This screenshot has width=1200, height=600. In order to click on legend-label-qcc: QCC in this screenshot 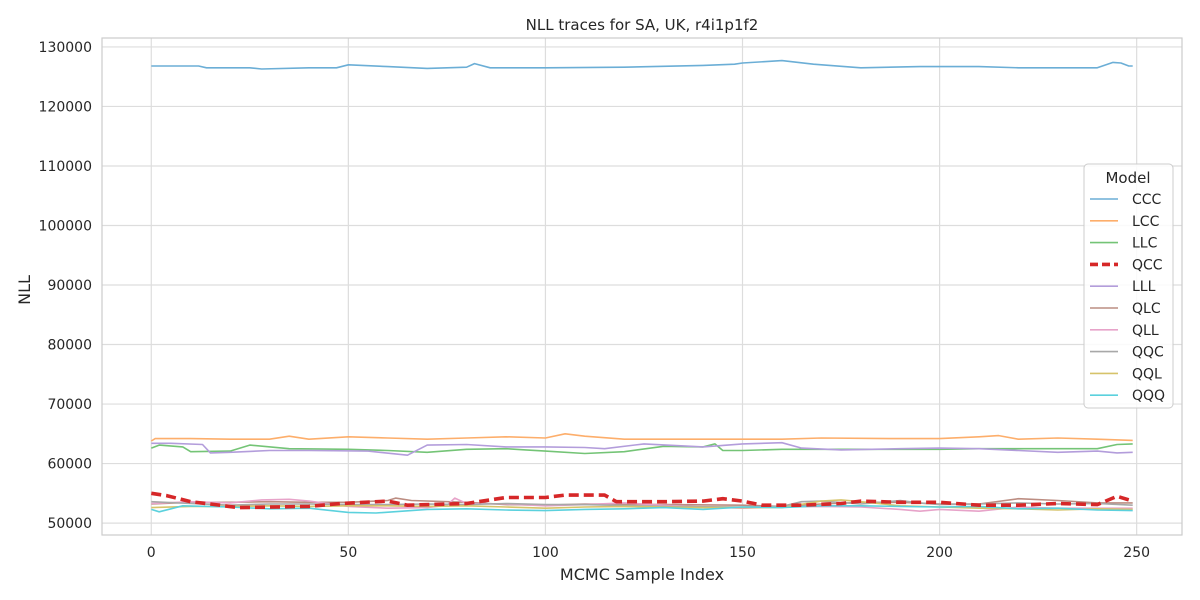, I will do `click(1147, 265)`.